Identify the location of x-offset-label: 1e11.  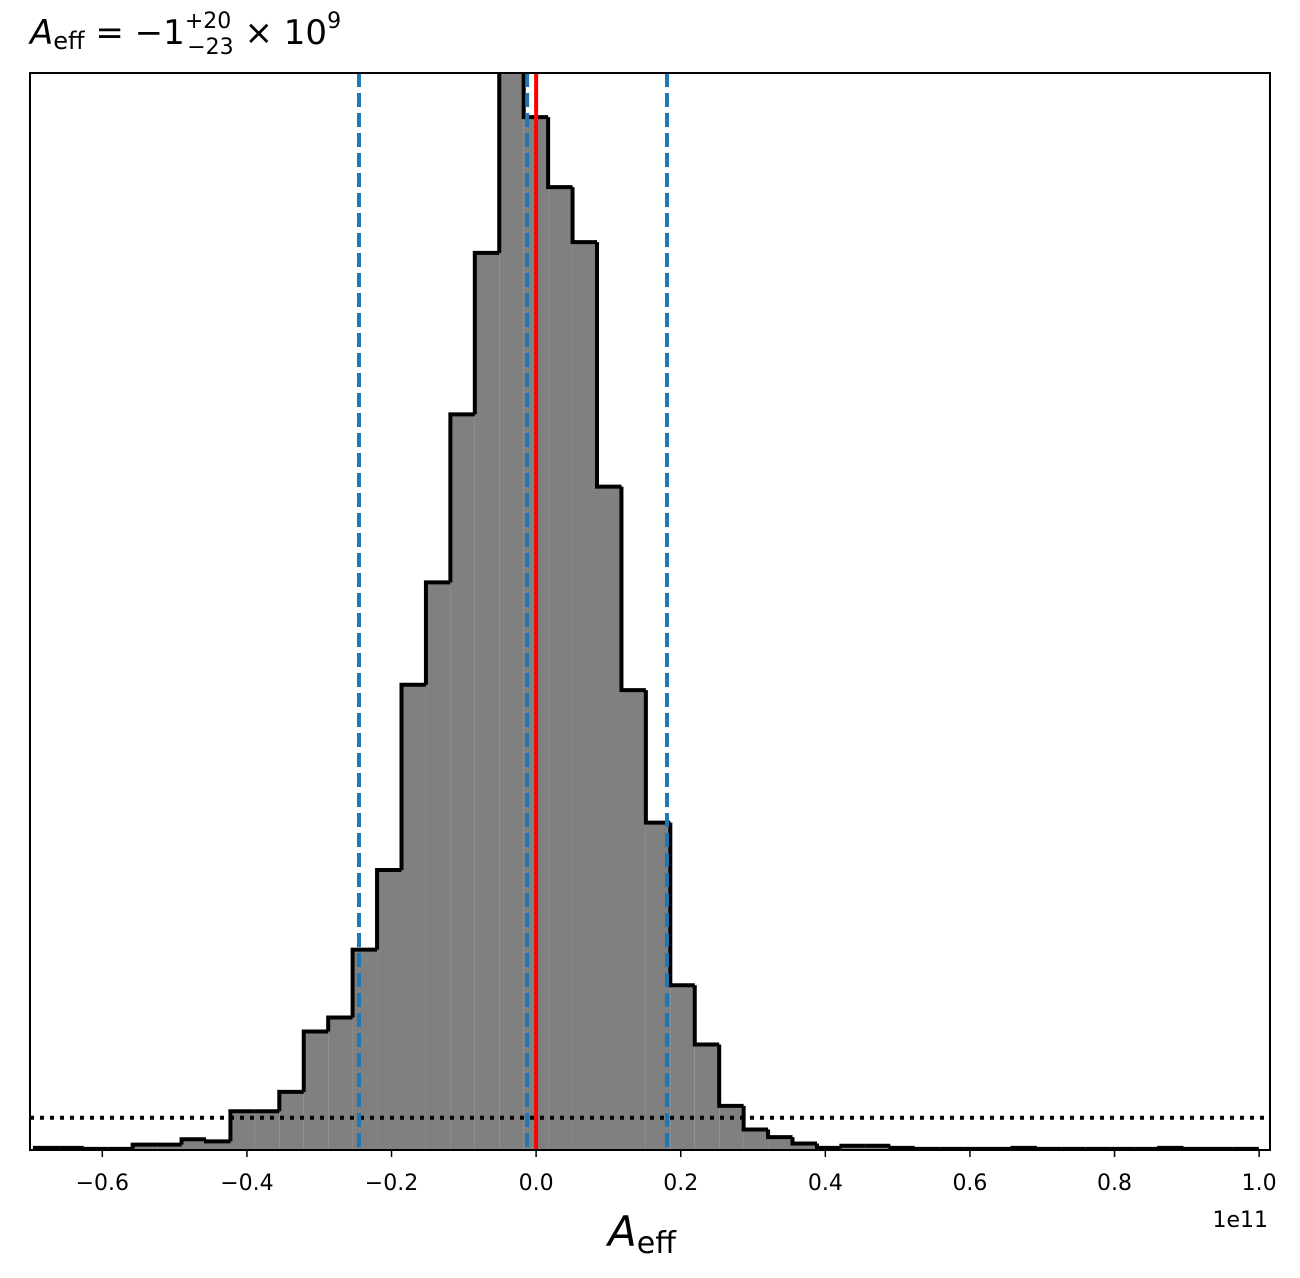
(1240, 1220).